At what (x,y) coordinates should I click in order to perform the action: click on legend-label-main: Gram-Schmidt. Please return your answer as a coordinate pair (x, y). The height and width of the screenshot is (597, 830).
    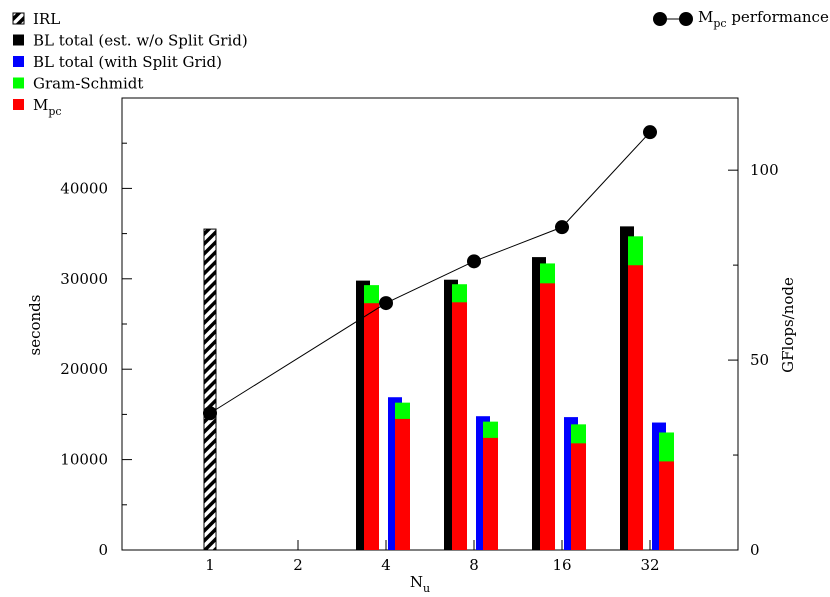
    Looking at the image, I should click on (88, 84).